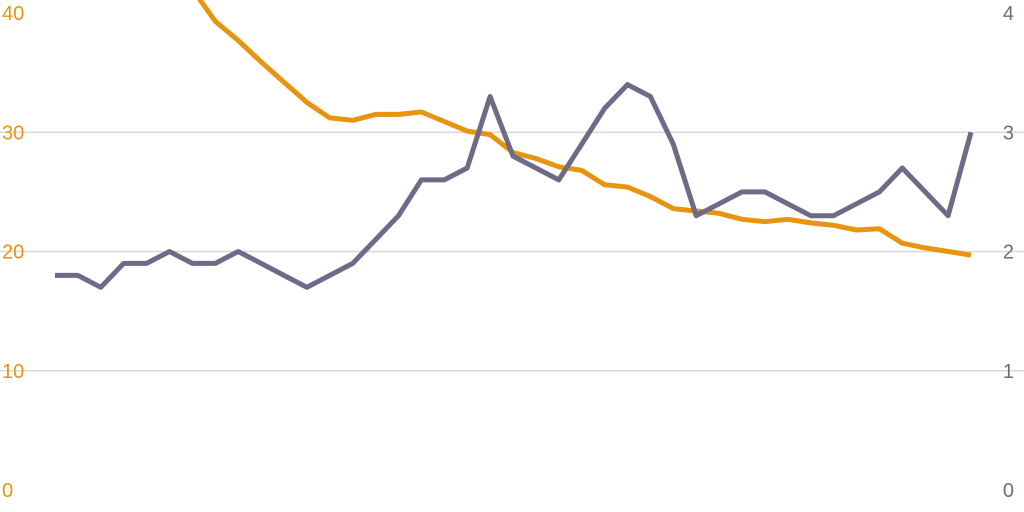 Image resolution: width=1024 pixels, height=512 pixels. Describe the element at coordinates (13, 14) in the screenshot. I see `left-axis-tick-label: 40` at that location.